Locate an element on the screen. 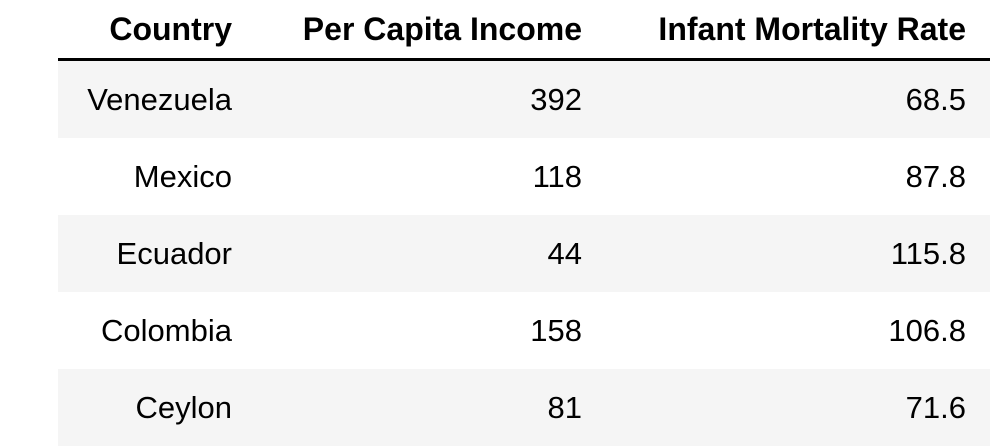 Image resolution: width=990 pixels, height=448 pixels. column-header-country: Country is located at coordinates (170, 28).